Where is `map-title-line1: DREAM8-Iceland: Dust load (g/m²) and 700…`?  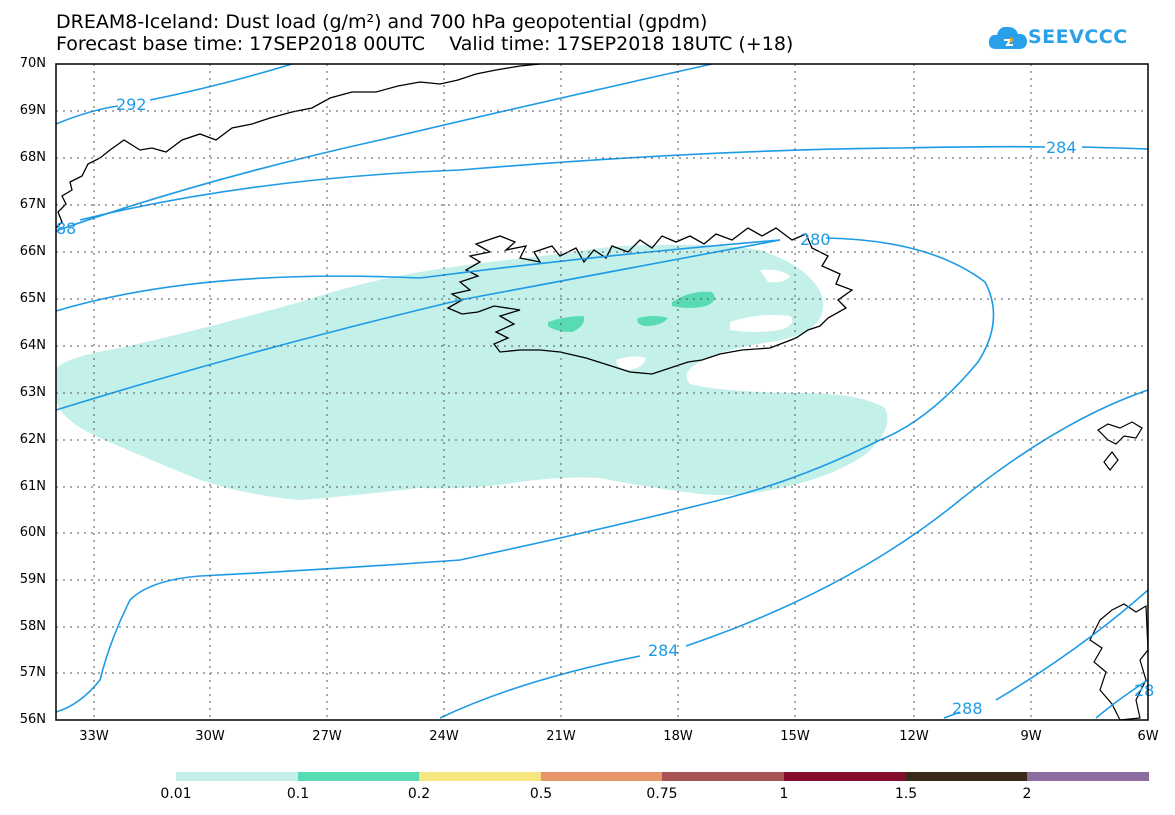
map-title-line1: DREAM8-Iceland: Dust load (g/m²) and 700… is located at coordinates (382, 22).